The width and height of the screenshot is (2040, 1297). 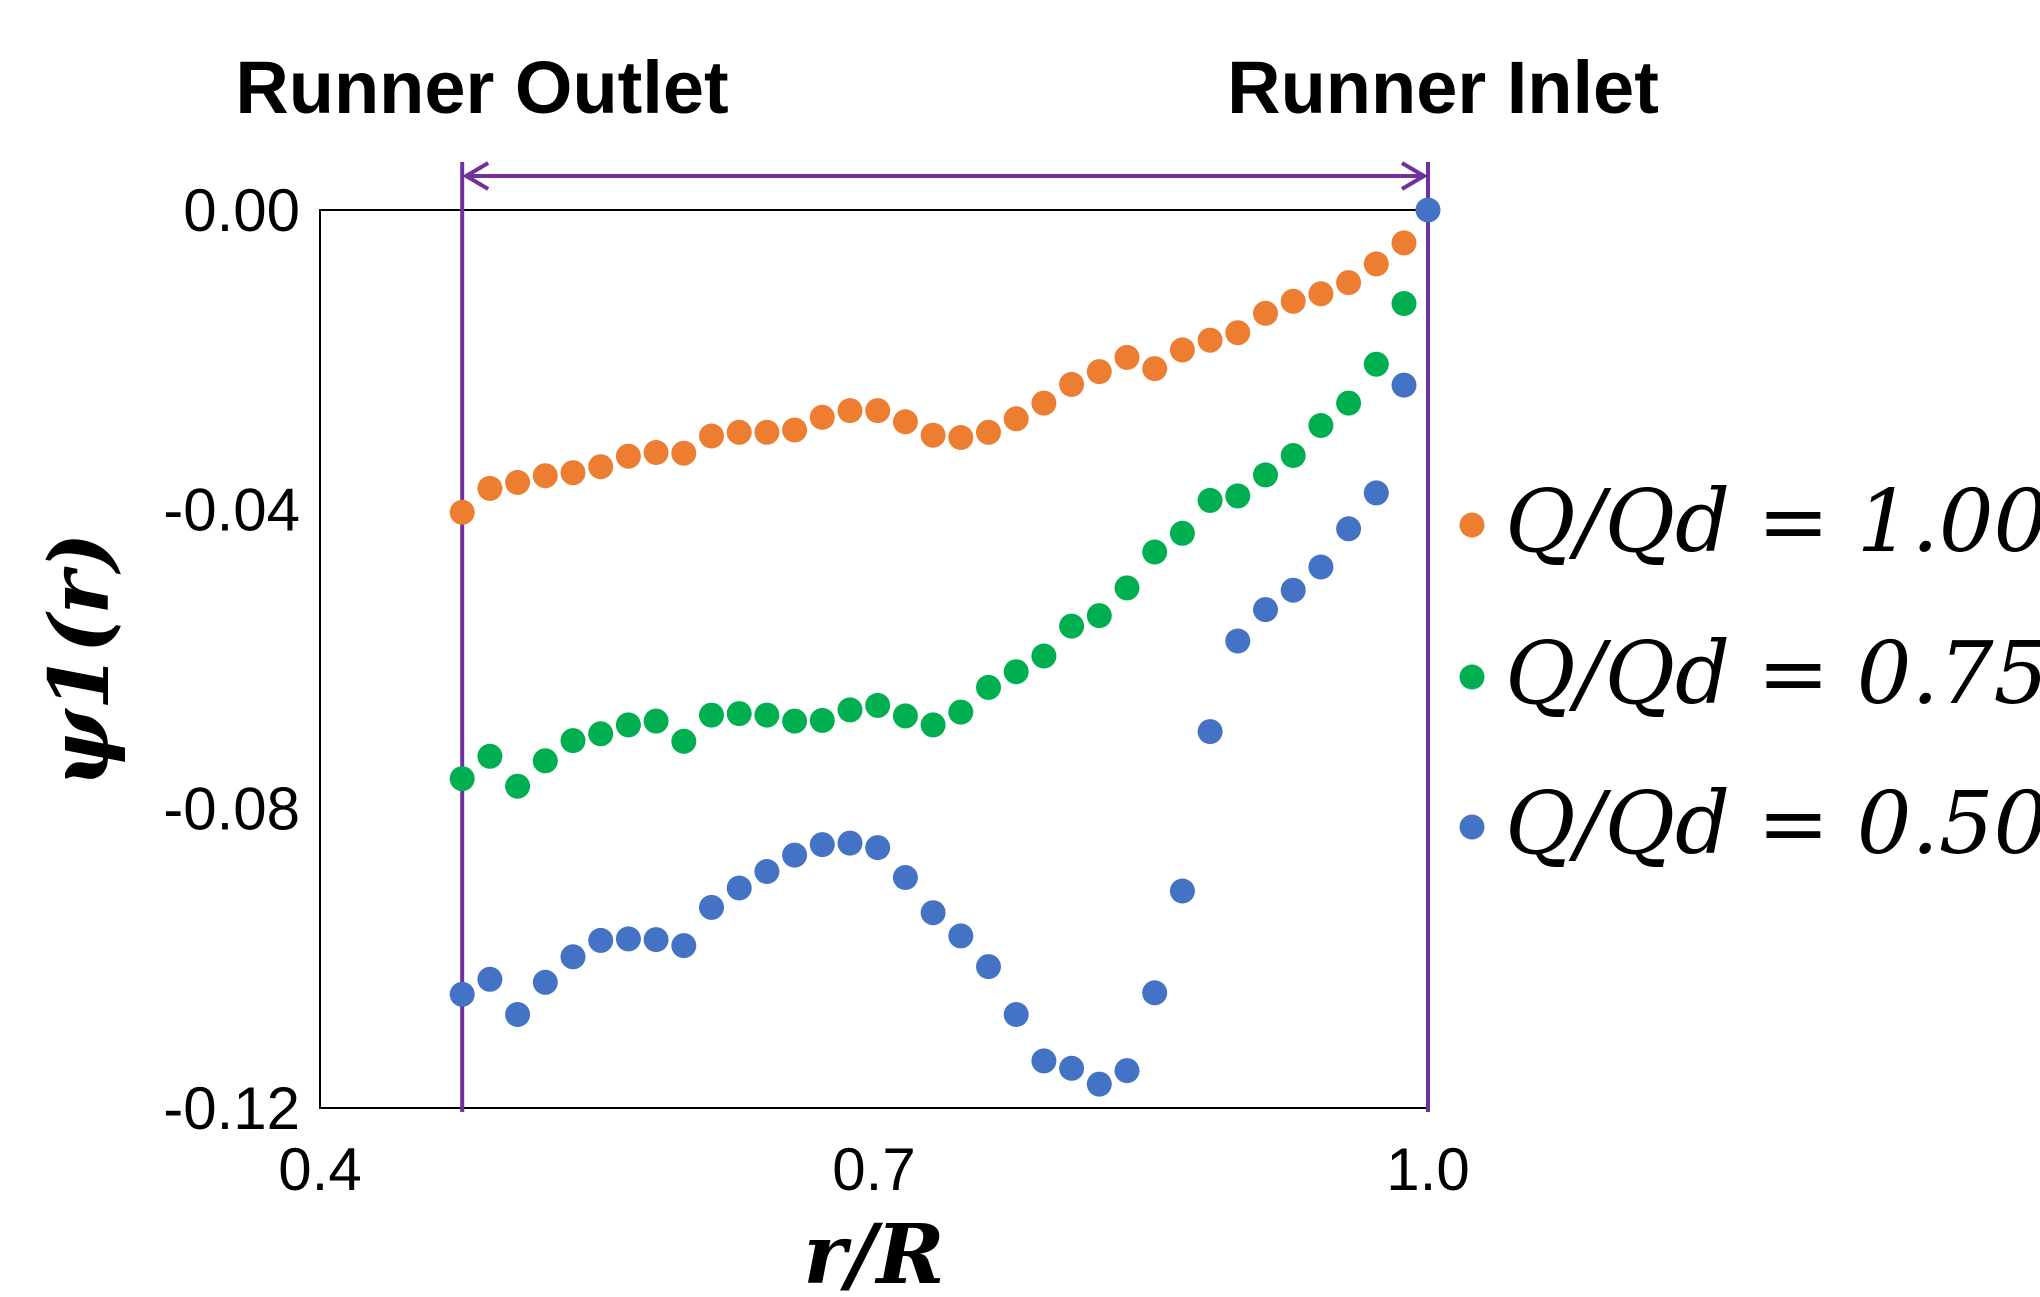 What do you see at coordinates (231, 1108) in the screenshot?
I see `y-tick-label: -0.12` at bounding box center [231, 1108].